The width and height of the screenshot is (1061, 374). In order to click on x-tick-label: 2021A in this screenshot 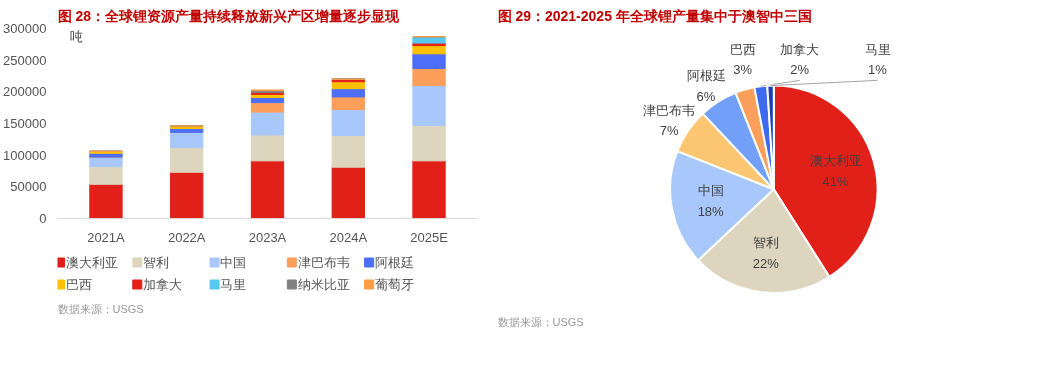, I will do `click(106, 237)`.